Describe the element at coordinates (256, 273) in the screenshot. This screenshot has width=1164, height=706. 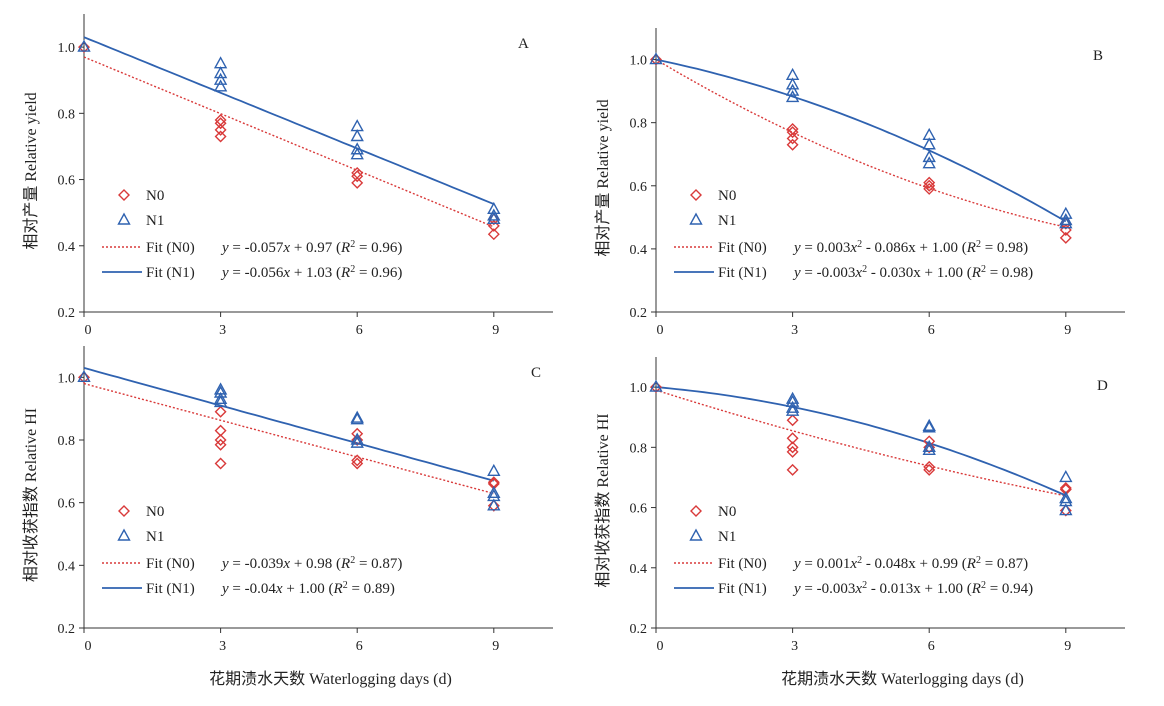
I see `equation-part: = -0.056` at that location.